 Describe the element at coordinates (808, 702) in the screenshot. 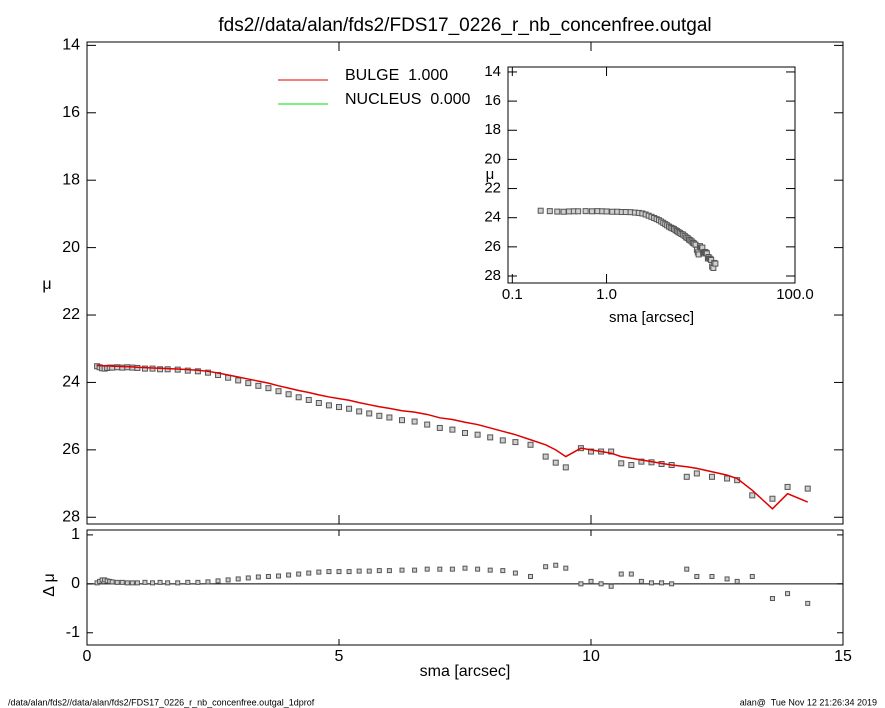

I see `footer-right: alan@ Tue Nov 12 21:26:34 2019` at that location.